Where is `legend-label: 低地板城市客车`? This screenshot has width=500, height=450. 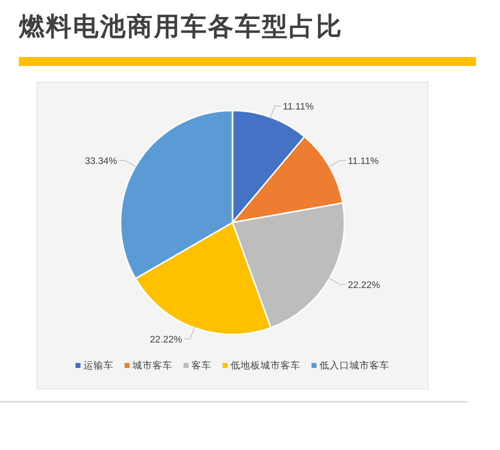
legend-label: 低地板城市客车 is located at coordinates (265, 366).